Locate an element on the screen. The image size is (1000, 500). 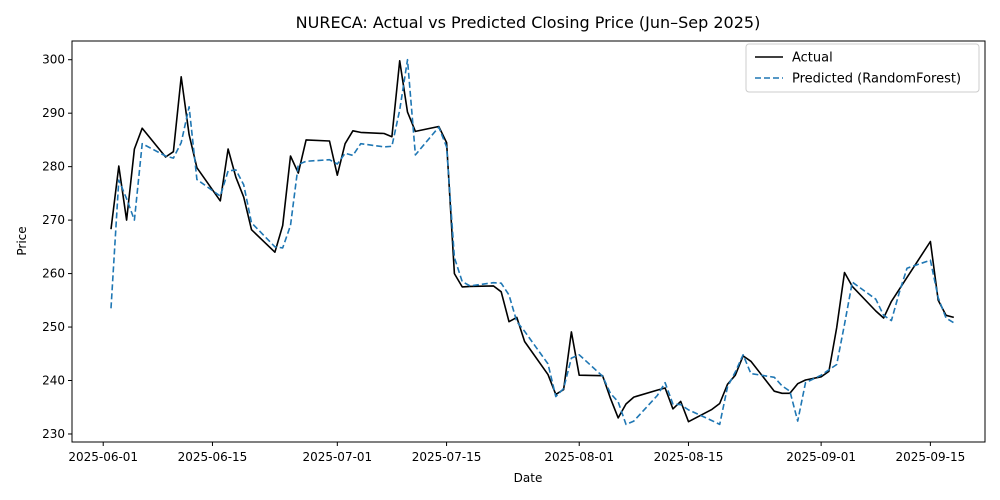
y-tick-label: 280 is located at coordinates (53, 167).